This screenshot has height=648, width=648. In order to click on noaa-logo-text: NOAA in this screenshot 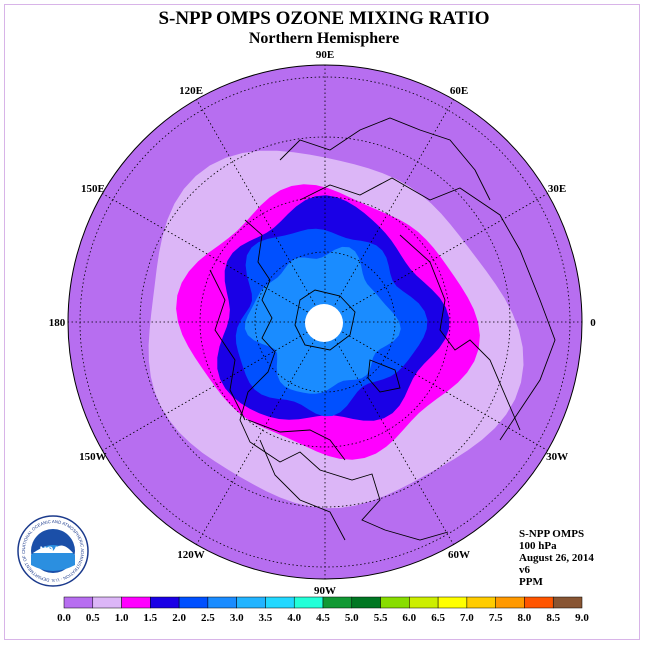, I will do `click(53, 550)`.